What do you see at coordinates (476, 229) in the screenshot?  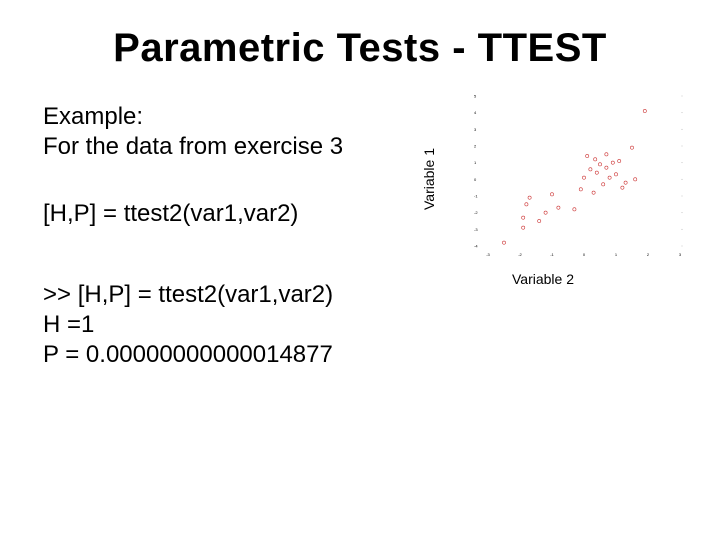 I see `y-tick-label: -3` at bounding box center [476, 229].